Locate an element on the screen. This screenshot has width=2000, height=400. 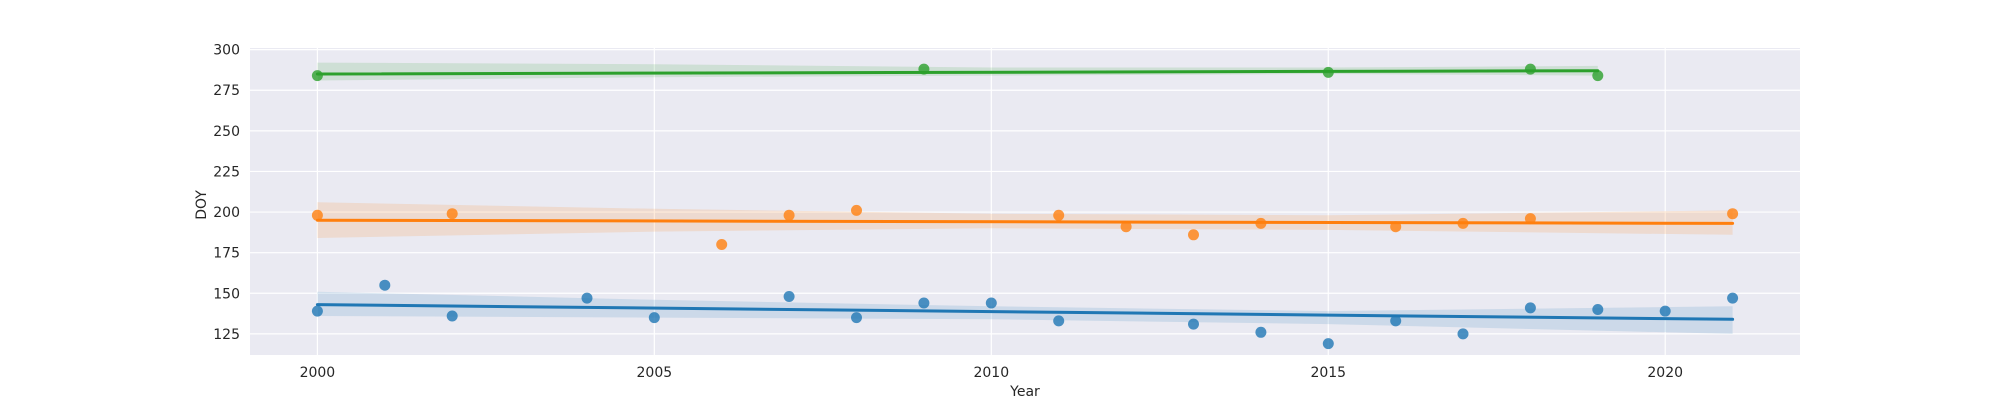
x-tick-label: 2015 is located at coordinates (1328, 373).